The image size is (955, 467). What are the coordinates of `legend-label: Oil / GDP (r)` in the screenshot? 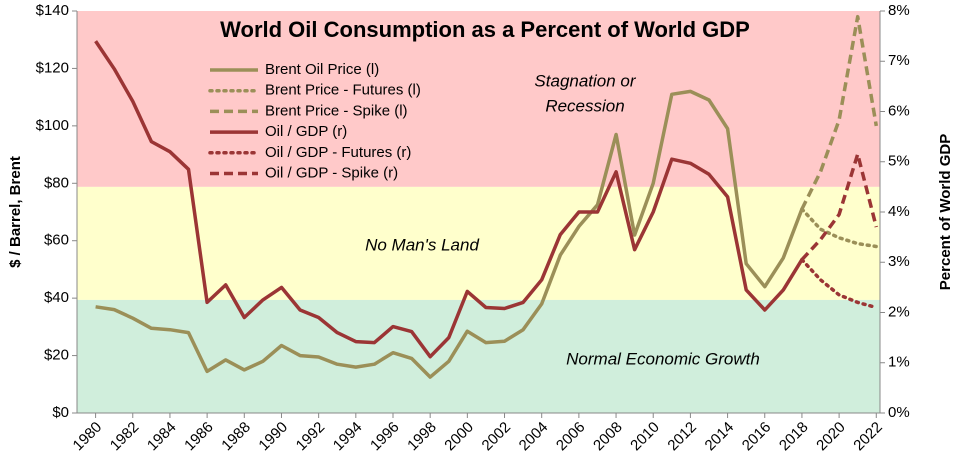 It's located at (306, 131).